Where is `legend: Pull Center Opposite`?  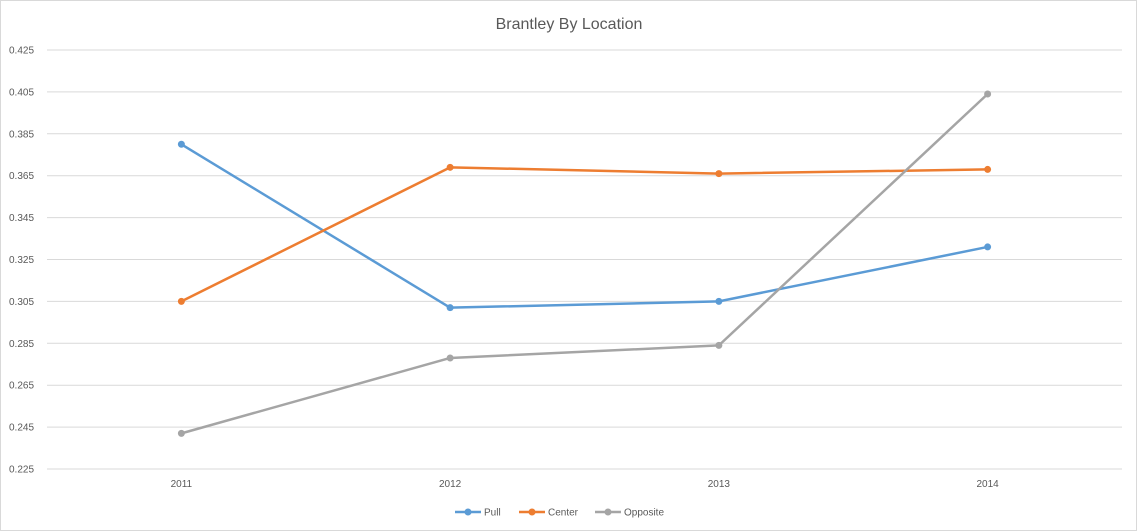 legend: Pull Center Opposite is located at coordinates (559, 513).